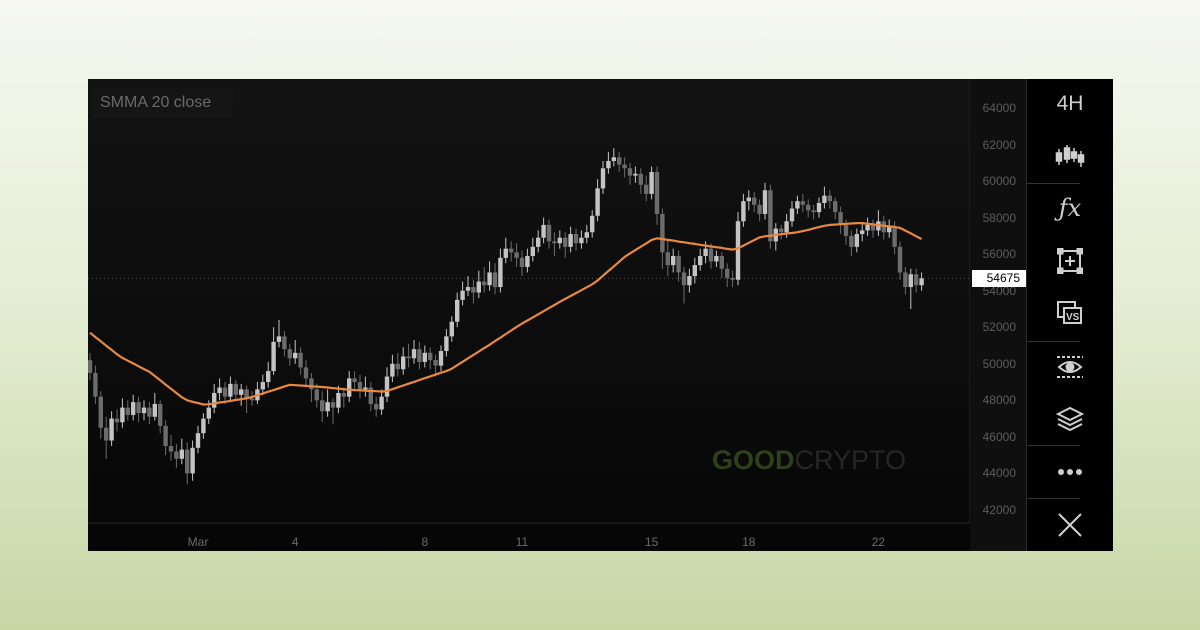  I want to click on compare-button: VS, so click(1070, 313).